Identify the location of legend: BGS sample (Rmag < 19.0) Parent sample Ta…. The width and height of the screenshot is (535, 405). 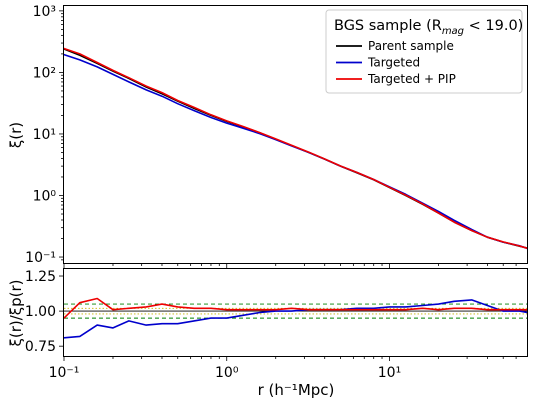
(424, 51).